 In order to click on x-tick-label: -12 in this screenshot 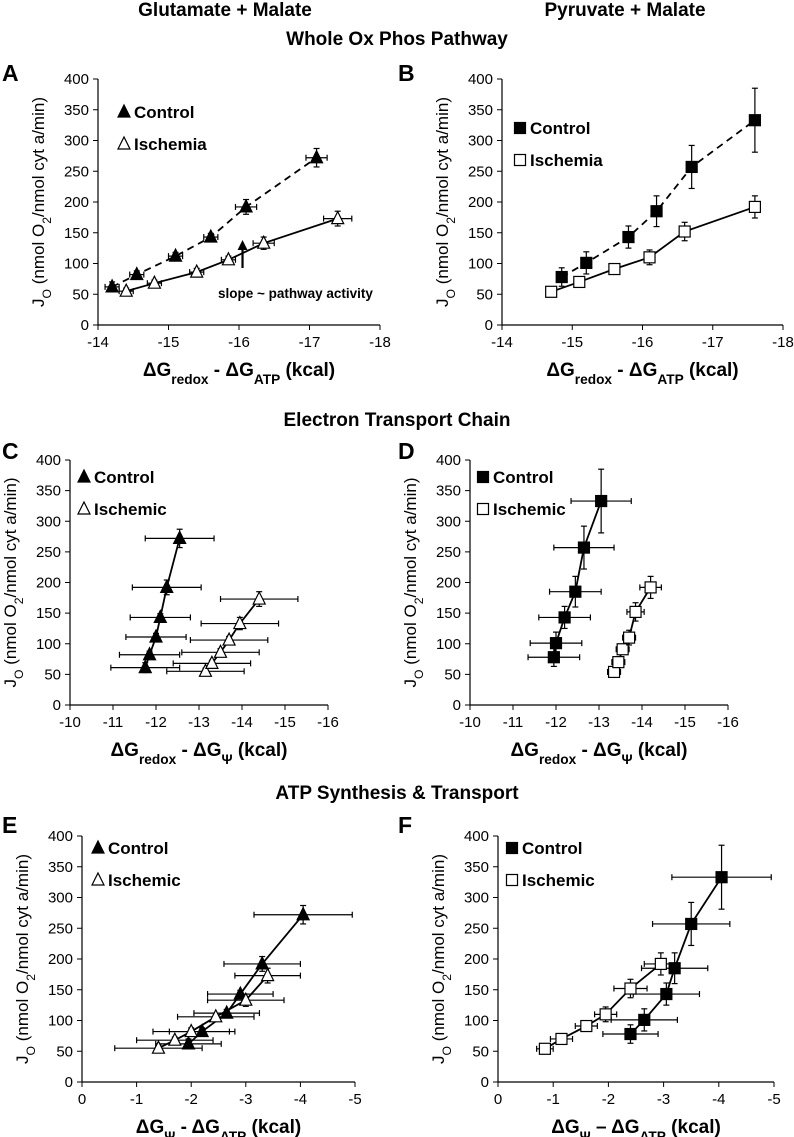, I will do `click(556, 722)`.